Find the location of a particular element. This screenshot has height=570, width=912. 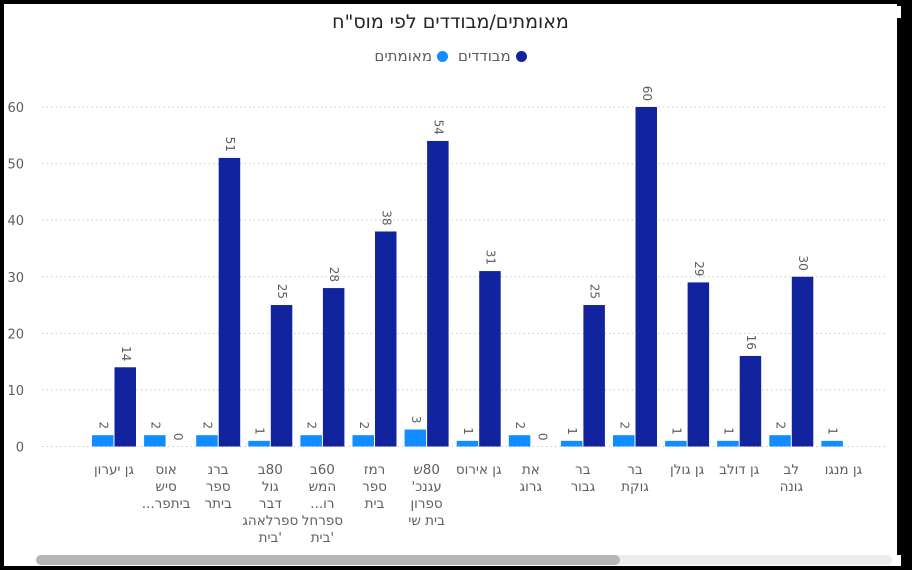

data-label-isolated: 31 is located at coordinates (490, 257).